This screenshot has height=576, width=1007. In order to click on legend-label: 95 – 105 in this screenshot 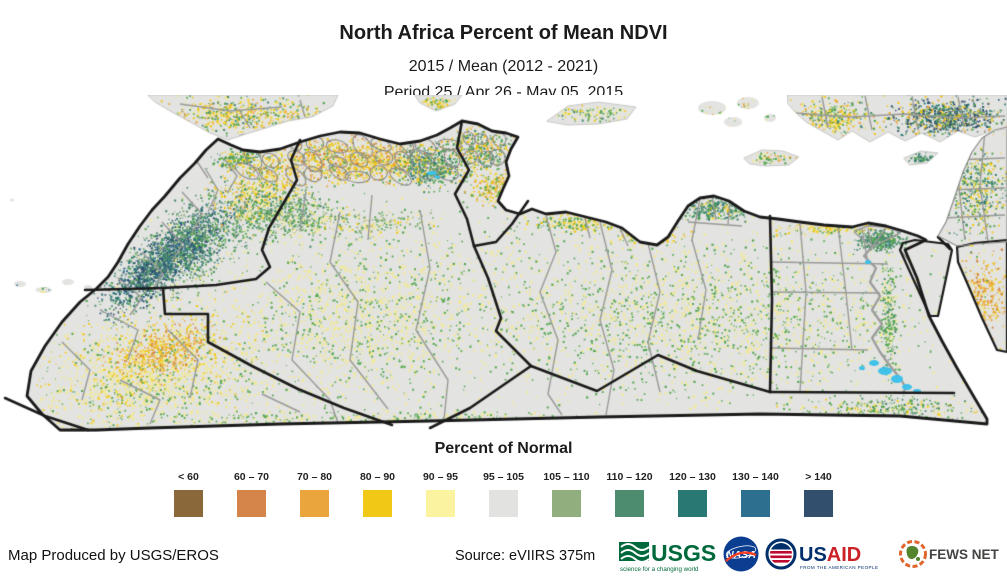, I will do `click(503, 477)`.